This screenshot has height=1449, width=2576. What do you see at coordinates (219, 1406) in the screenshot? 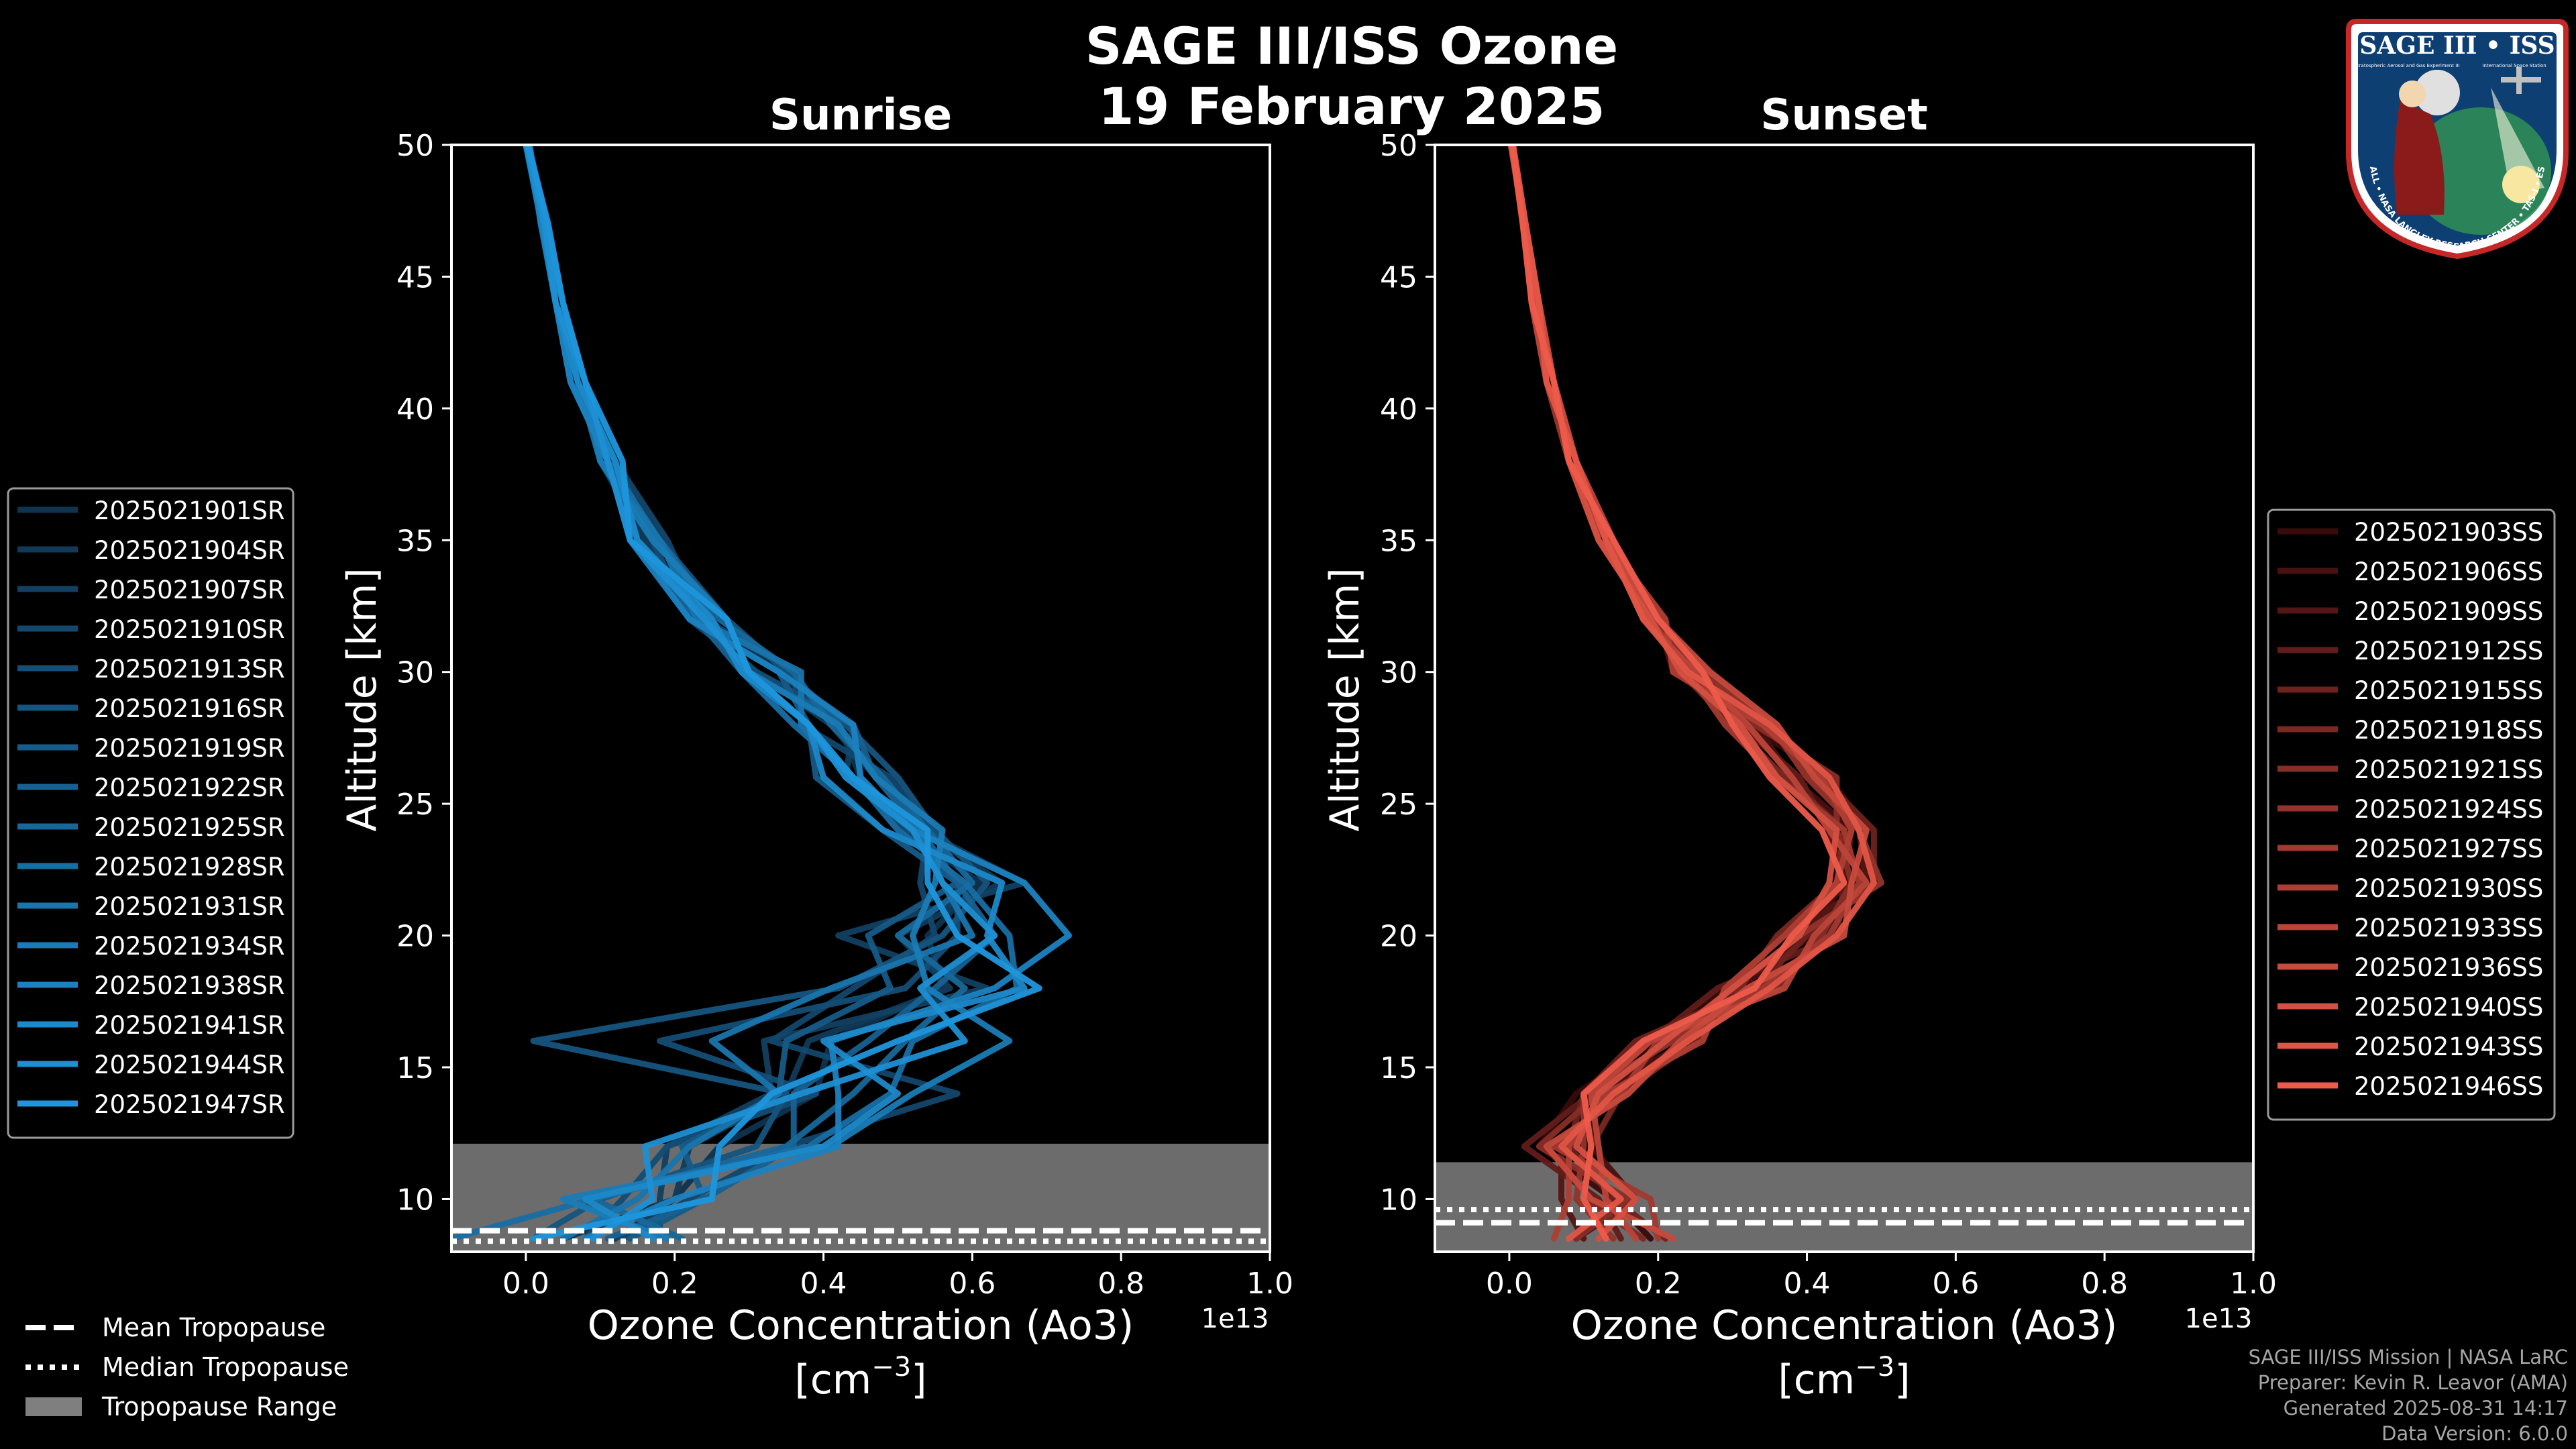
I see `tropopause-legend-label: Tropopause Range` at bounding box center [219, 1406].